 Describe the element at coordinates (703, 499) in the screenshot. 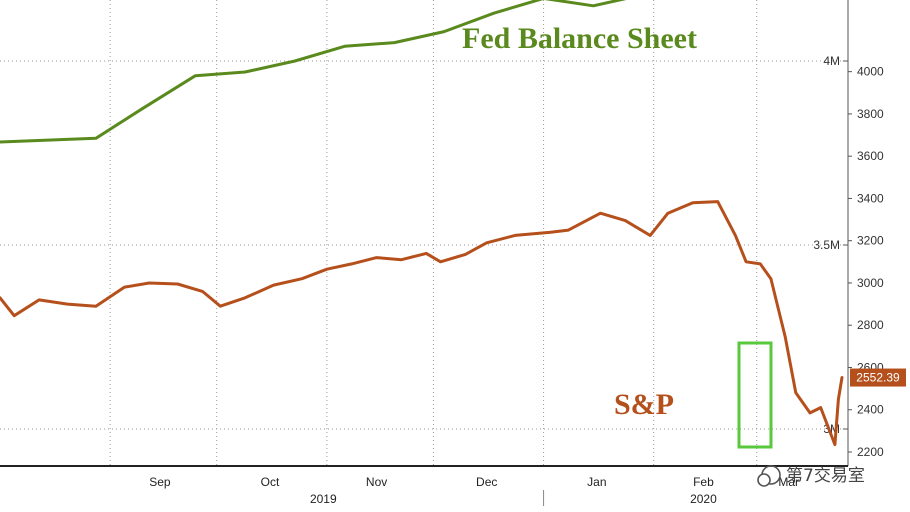

I see `year-tick-label: 2020` at that location.